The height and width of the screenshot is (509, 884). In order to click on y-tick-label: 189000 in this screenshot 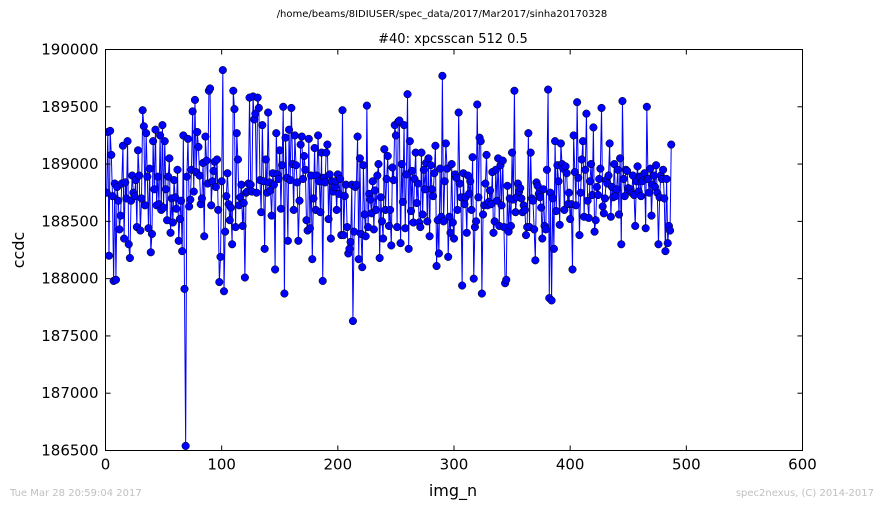, I will do `click(69, 164)`.